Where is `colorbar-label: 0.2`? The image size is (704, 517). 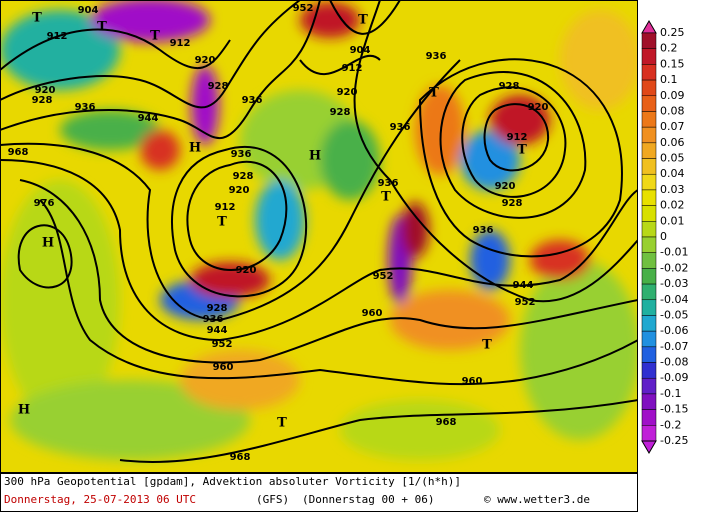 colorbar-label: 0.2 is located at coordinates (669, 48).